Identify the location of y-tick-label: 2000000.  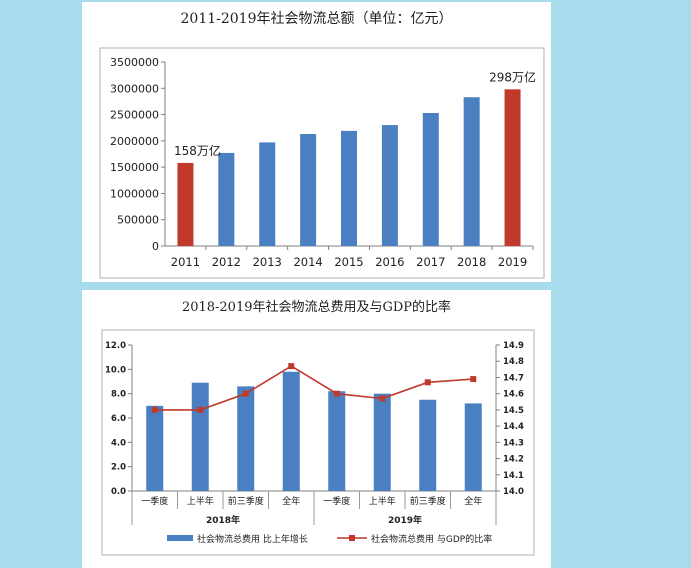
(134, 141).